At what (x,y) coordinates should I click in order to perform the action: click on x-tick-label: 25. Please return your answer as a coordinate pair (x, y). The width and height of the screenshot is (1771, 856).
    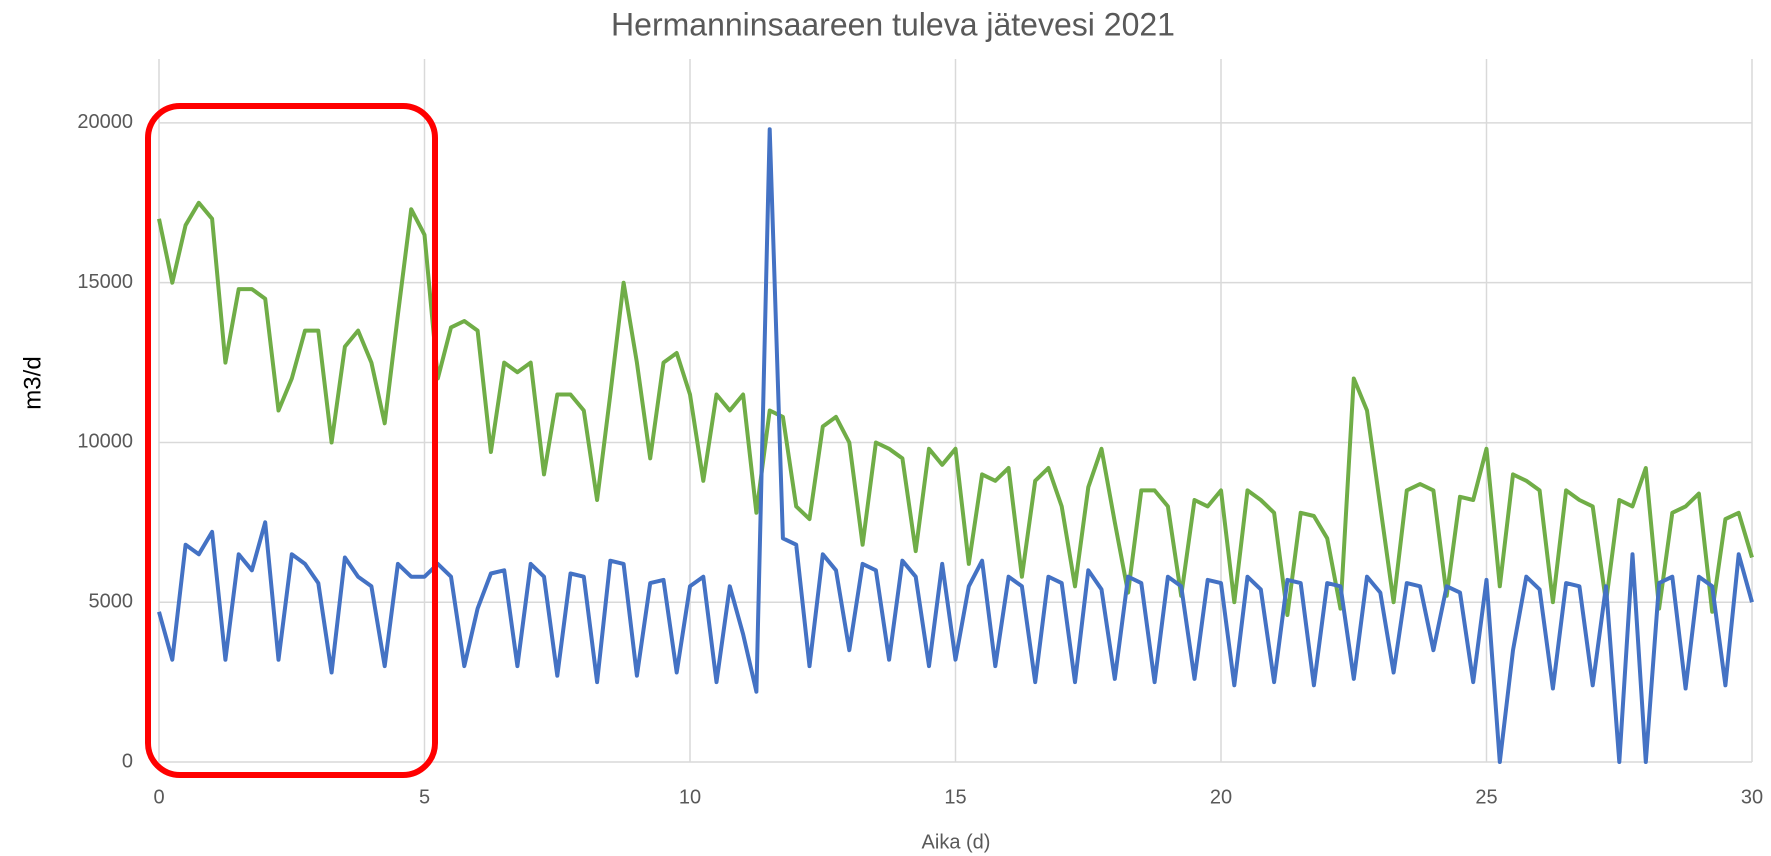
    Looking at the image, I should click on (1486, 797).